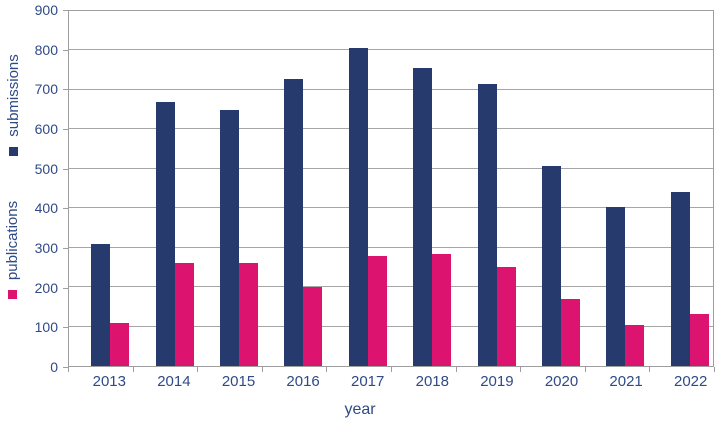  Describe the element at coordinates (432, 381) in the screenshot. I see `x-tick-label-2018: 2018` at that location.